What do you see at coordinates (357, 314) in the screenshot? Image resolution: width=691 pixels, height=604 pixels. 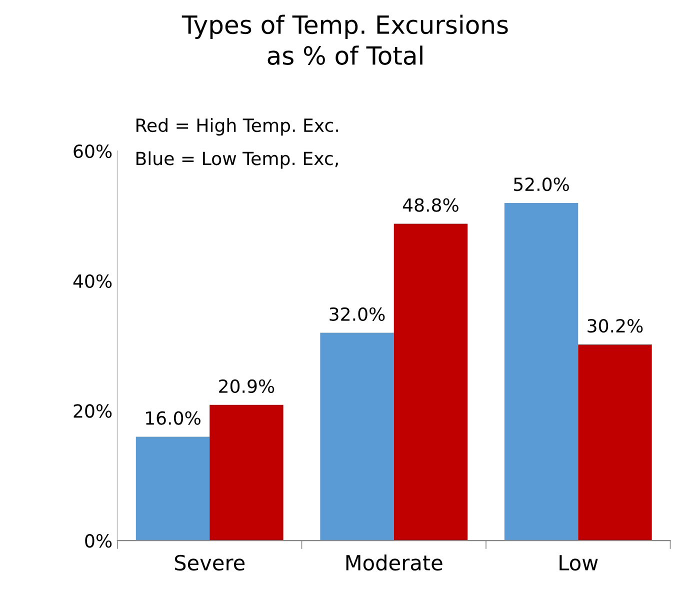 I see `data-label: 32.0%` at bounding box center [357, 314].